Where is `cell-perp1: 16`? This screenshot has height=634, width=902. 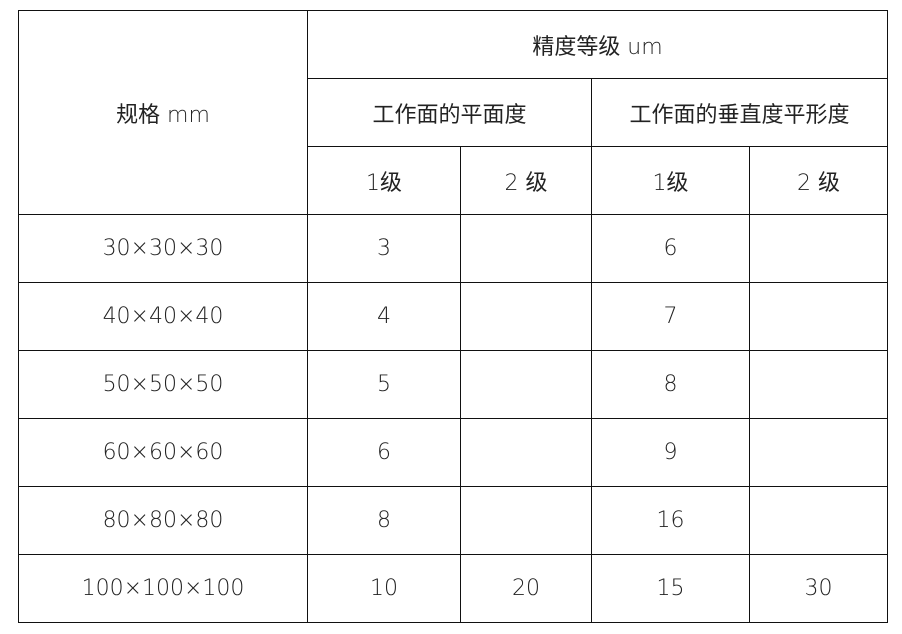
cell-perp1: 16 is located at coordinates (670, 520).